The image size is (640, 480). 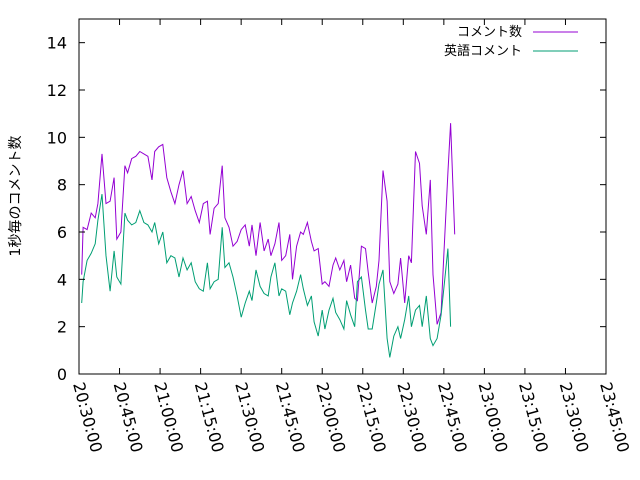 I want to click on x-tick-label: 23:00:00, so click(x=493, y=417).